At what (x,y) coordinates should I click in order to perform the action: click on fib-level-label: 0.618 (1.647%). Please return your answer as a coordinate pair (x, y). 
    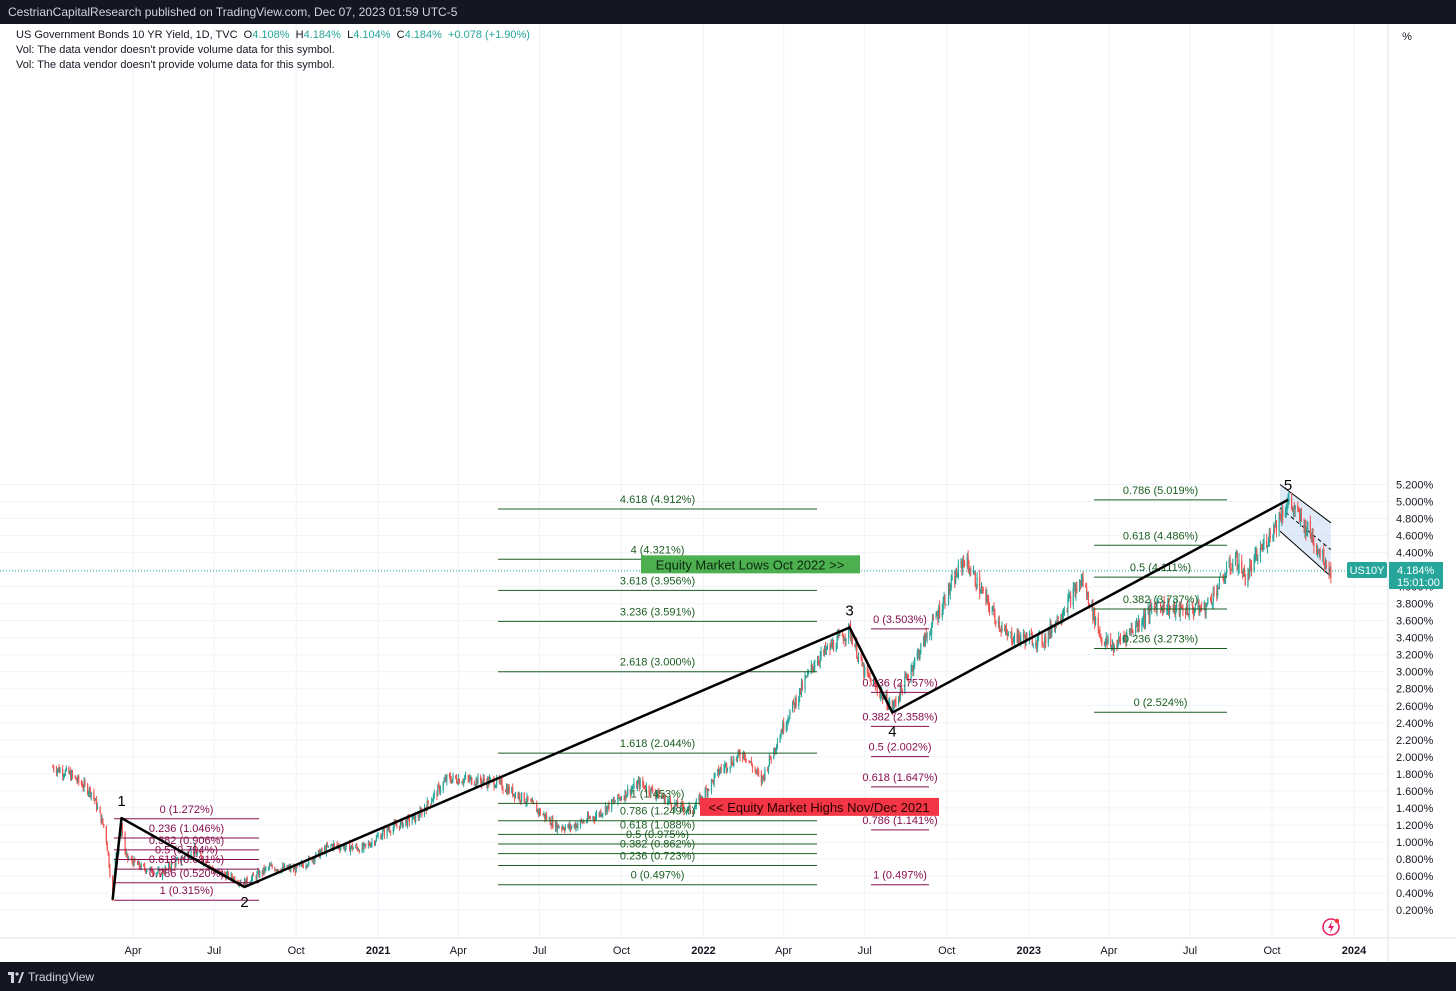
    Looking at the image, I should click on (899, 778).